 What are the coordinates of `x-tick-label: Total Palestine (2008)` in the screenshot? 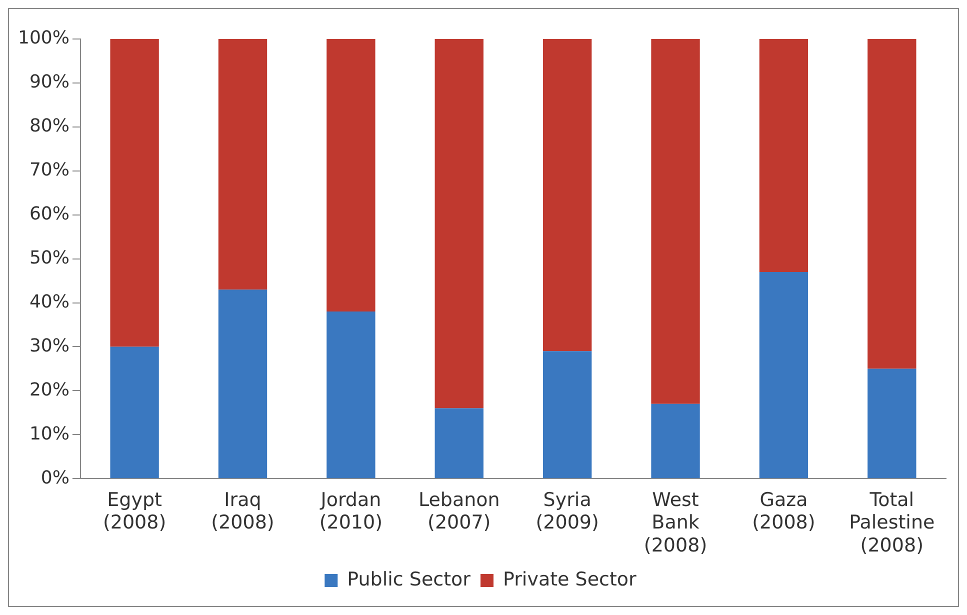 It's located at (892, 522).